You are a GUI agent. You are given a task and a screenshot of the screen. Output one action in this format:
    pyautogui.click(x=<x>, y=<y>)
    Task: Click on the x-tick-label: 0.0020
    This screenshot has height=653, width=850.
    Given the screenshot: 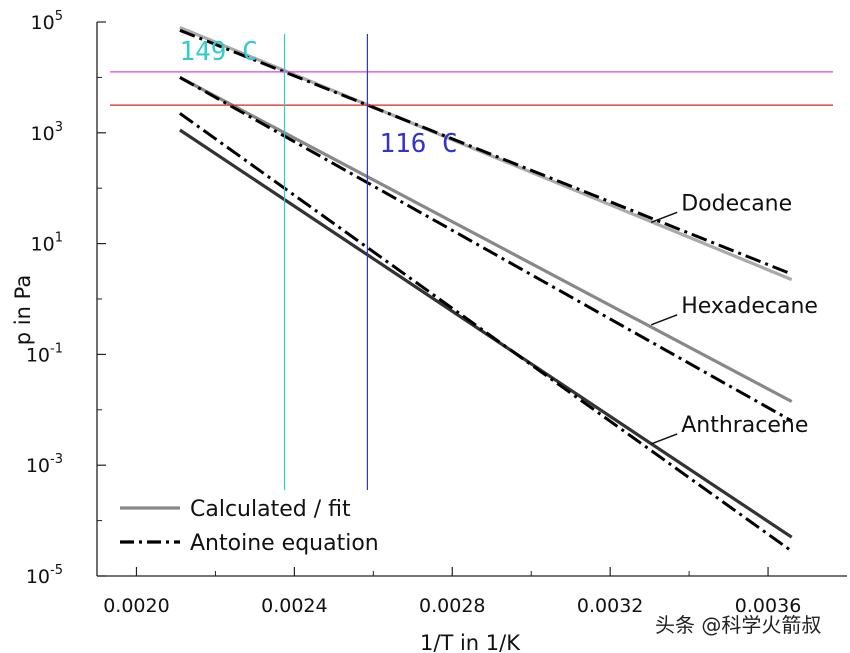 What is the action you would take?
    pyautogui.click(x=136, y=606)
    